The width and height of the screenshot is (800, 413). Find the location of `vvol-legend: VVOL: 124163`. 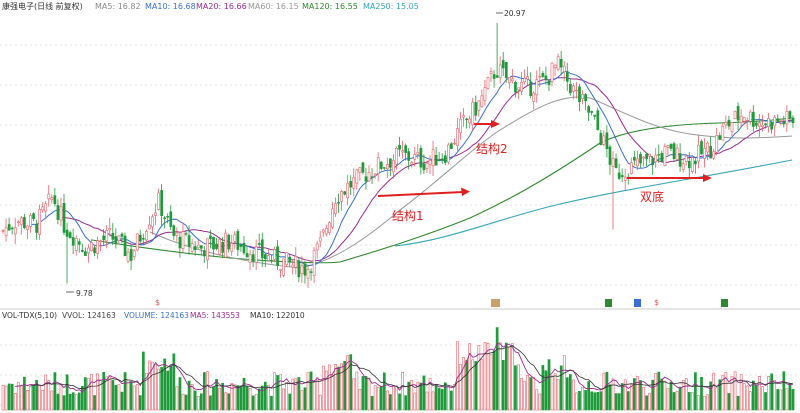

vvol-legend: VVOL: 124163 is located at coordinates (89, 315).